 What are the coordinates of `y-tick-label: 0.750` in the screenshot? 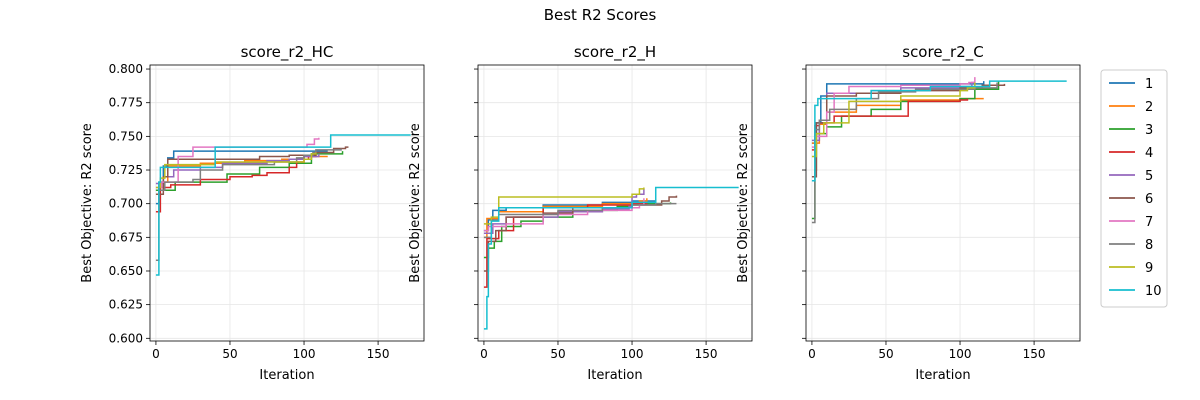 It's located at (126, 136).